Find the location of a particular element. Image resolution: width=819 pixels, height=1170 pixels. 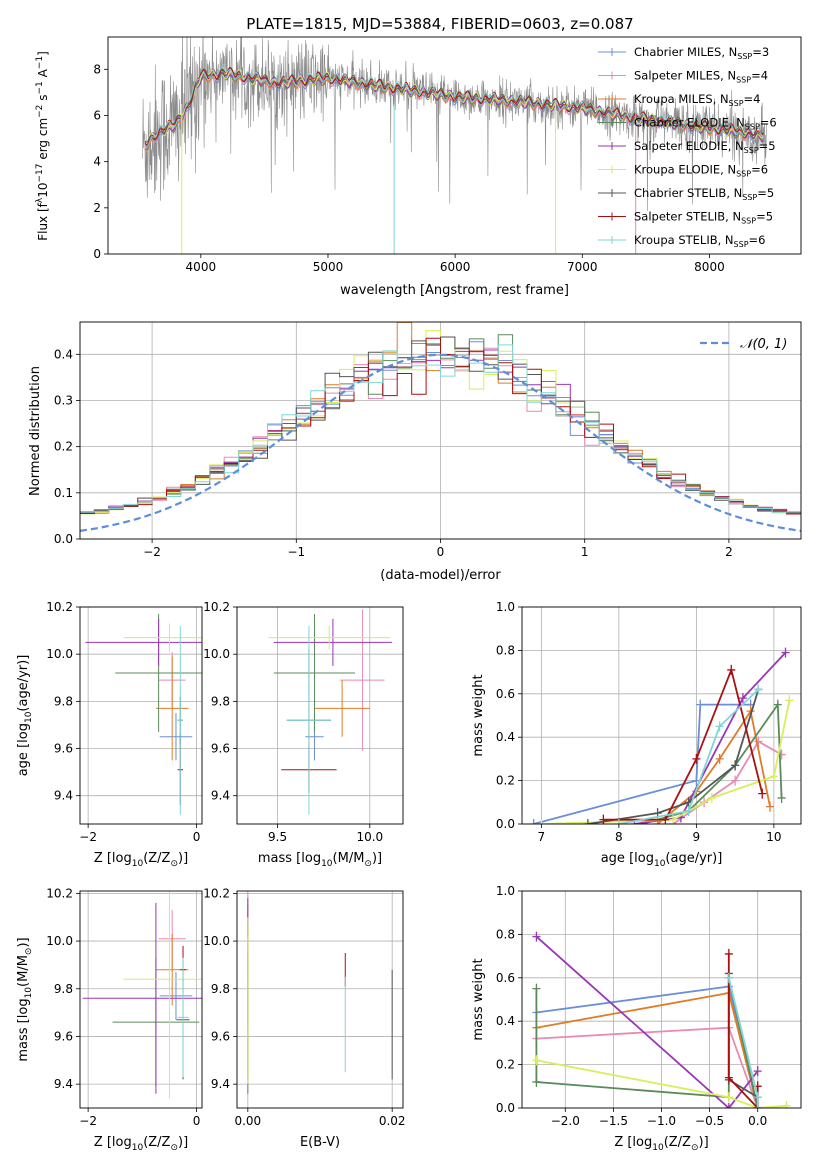

weight-line-chabrier_miles is located at coordinates (642, 763).